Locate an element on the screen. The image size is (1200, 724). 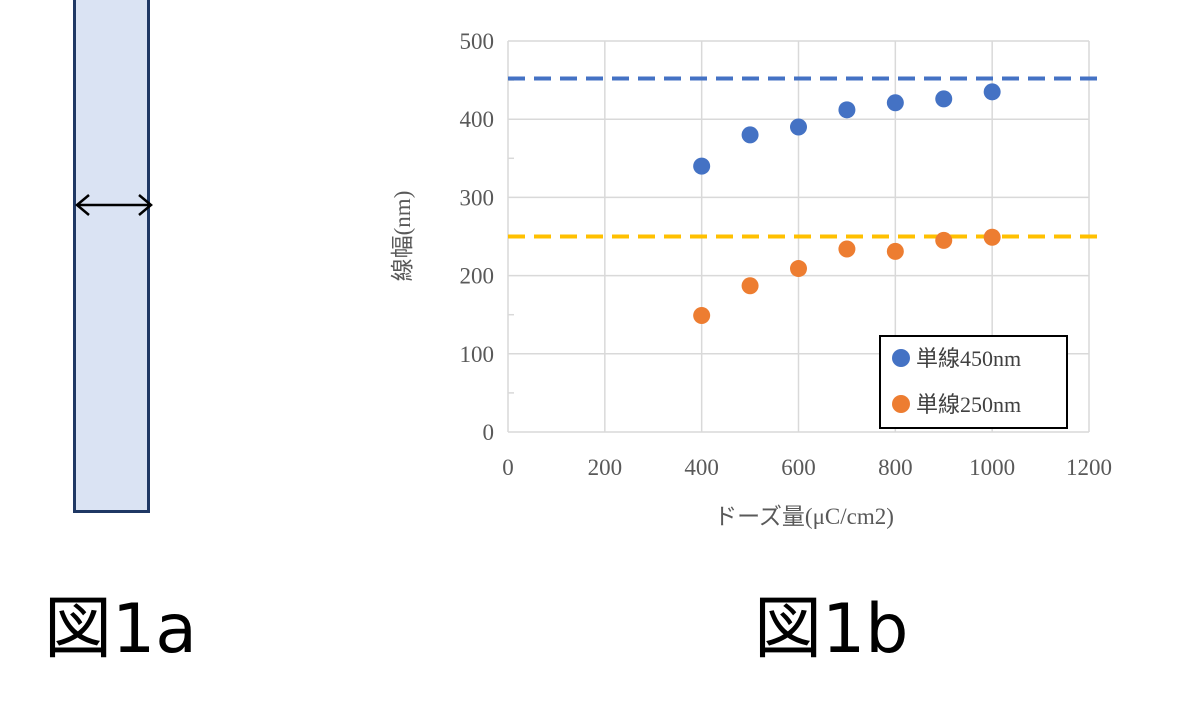
y-axis-title: 線幅(nm) is located at coordinates (402, 236).